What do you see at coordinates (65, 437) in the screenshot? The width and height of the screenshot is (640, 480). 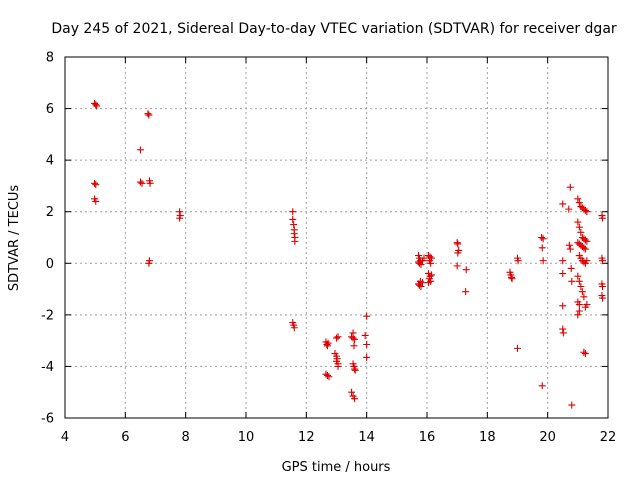 I see `x-tick-label: 4` at bounding box center [65, 437].